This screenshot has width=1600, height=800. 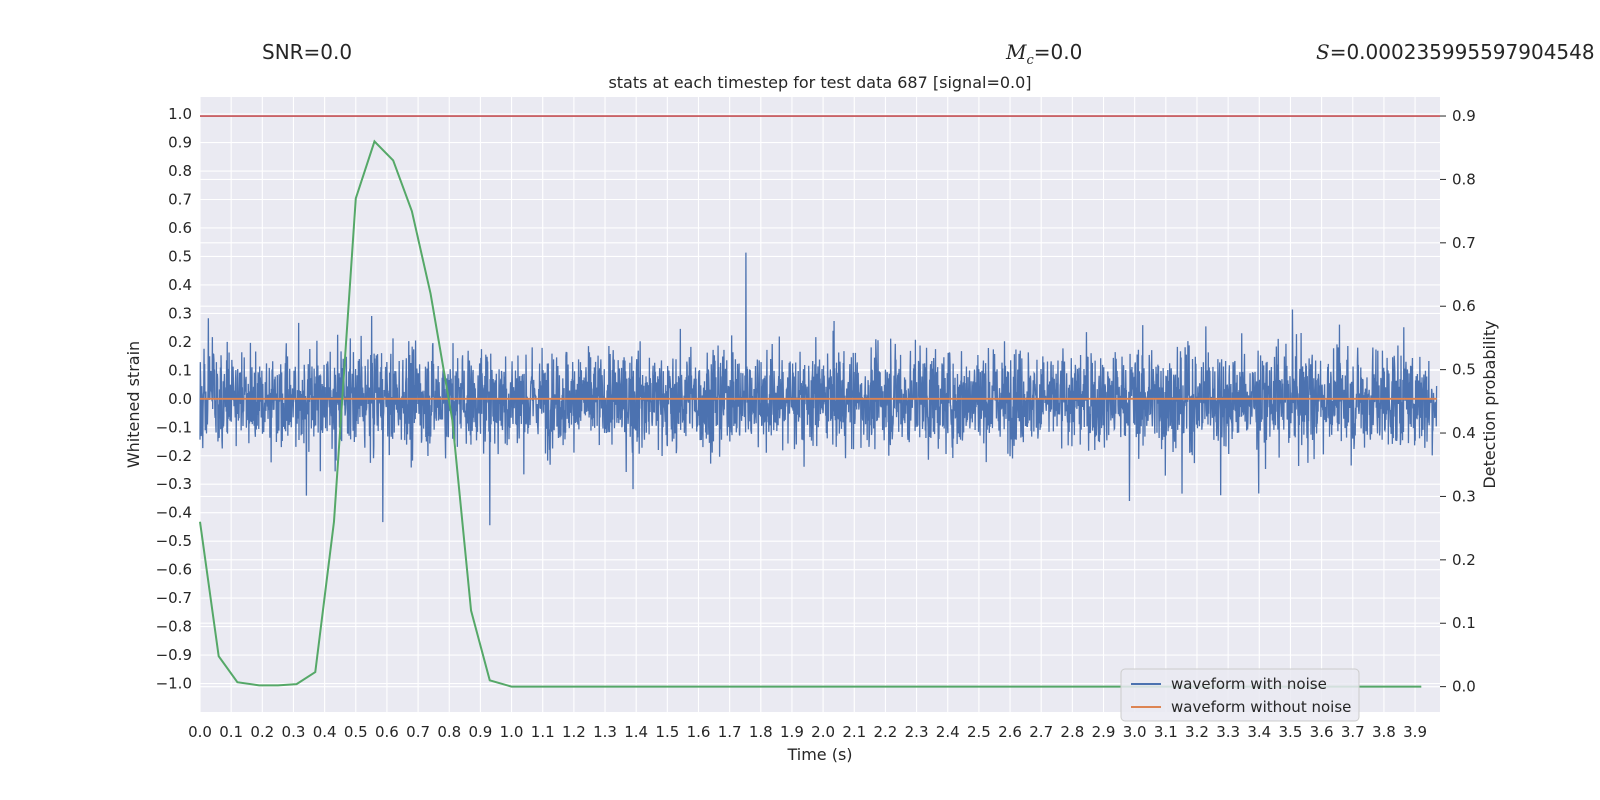 I want to click on y-axis-label-right: Detection probability, so click(x=1489, y=404).